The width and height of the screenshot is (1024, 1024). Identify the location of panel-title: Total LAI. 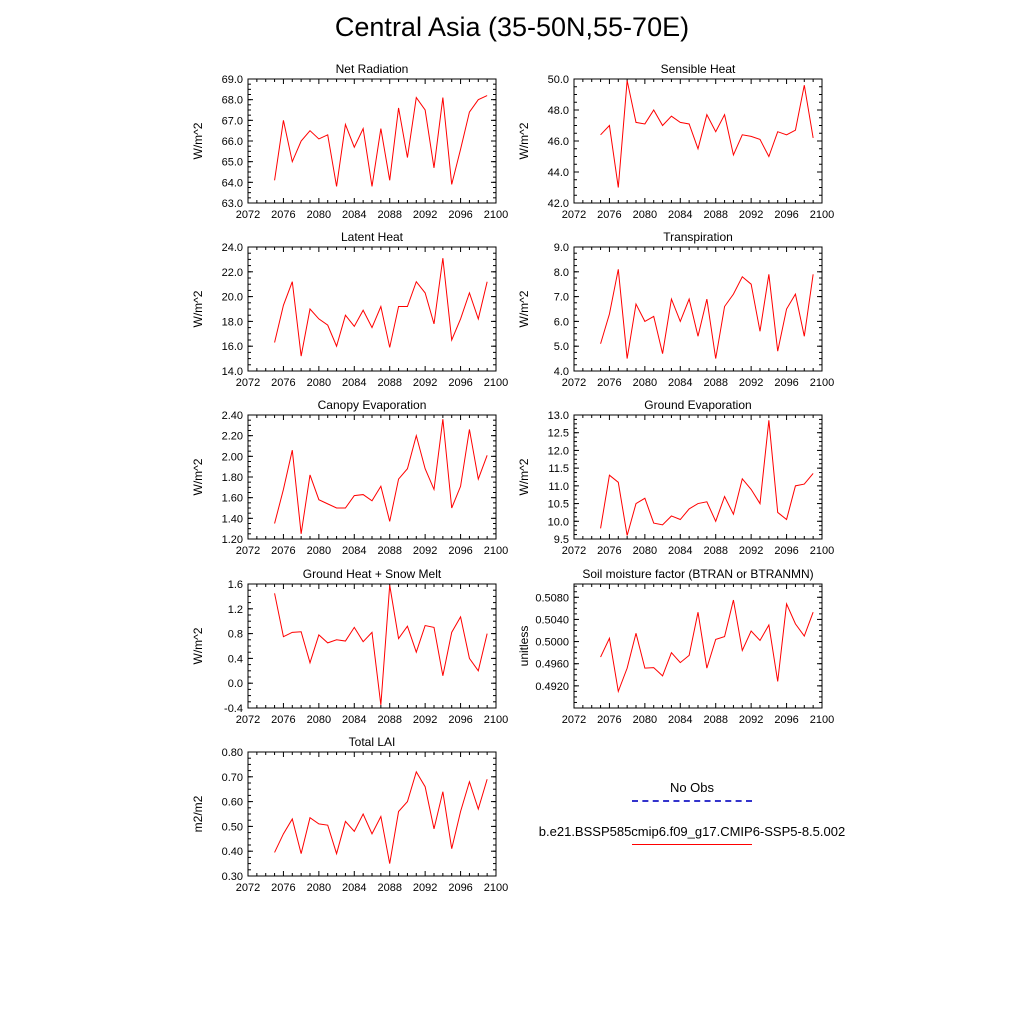
(372, 742).